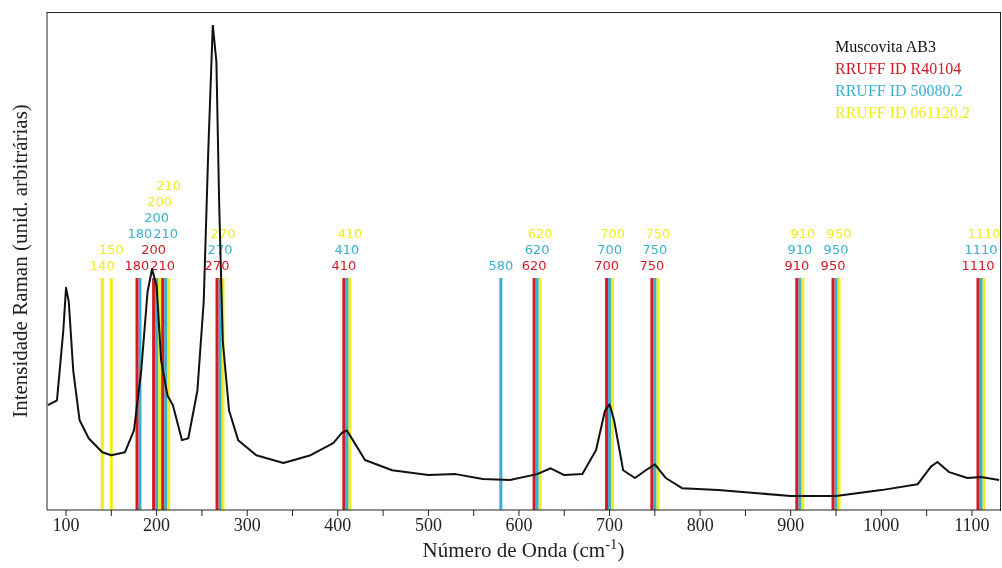 This screenshot has width=1002, height=568. What do you see at coordinates (19, 261) in the screenshot?
I see `y-axis-title: Intensidade Raman (unid. arbitrárias)` at bounding box center [19, 261].